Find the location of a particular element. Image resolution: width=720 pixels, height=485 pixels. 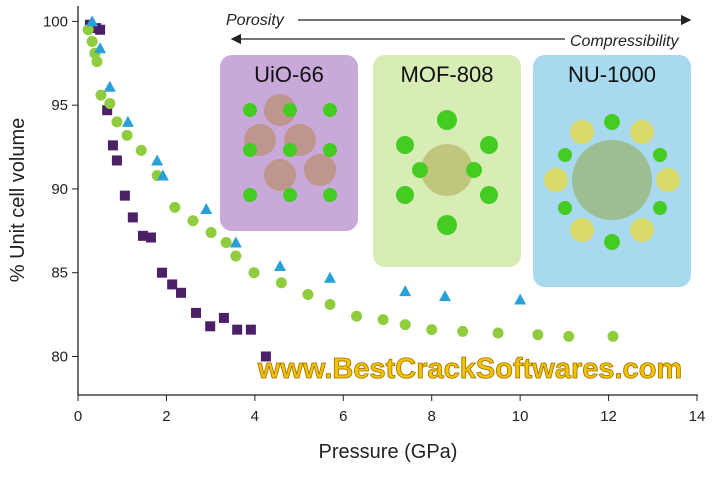

y-tick-label: 95 is located at coordinates (59, 105).